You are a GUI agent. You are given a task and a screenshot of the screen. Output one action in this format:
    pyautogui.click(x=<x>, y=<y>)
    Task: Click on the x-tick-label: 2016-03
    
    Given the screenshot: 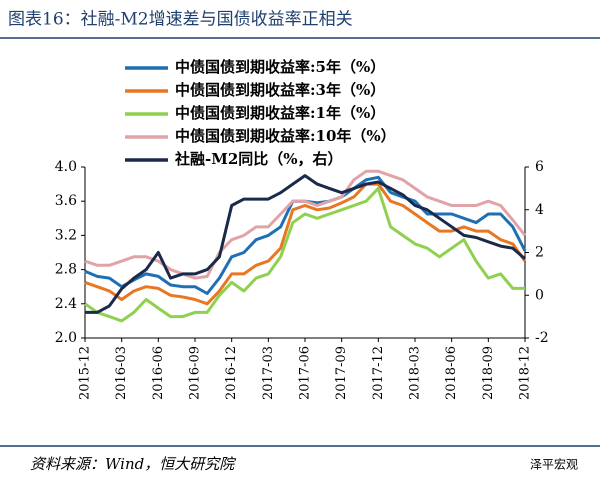 What is the action you would take?
    pyautogui.click(x=121, y=373)
    